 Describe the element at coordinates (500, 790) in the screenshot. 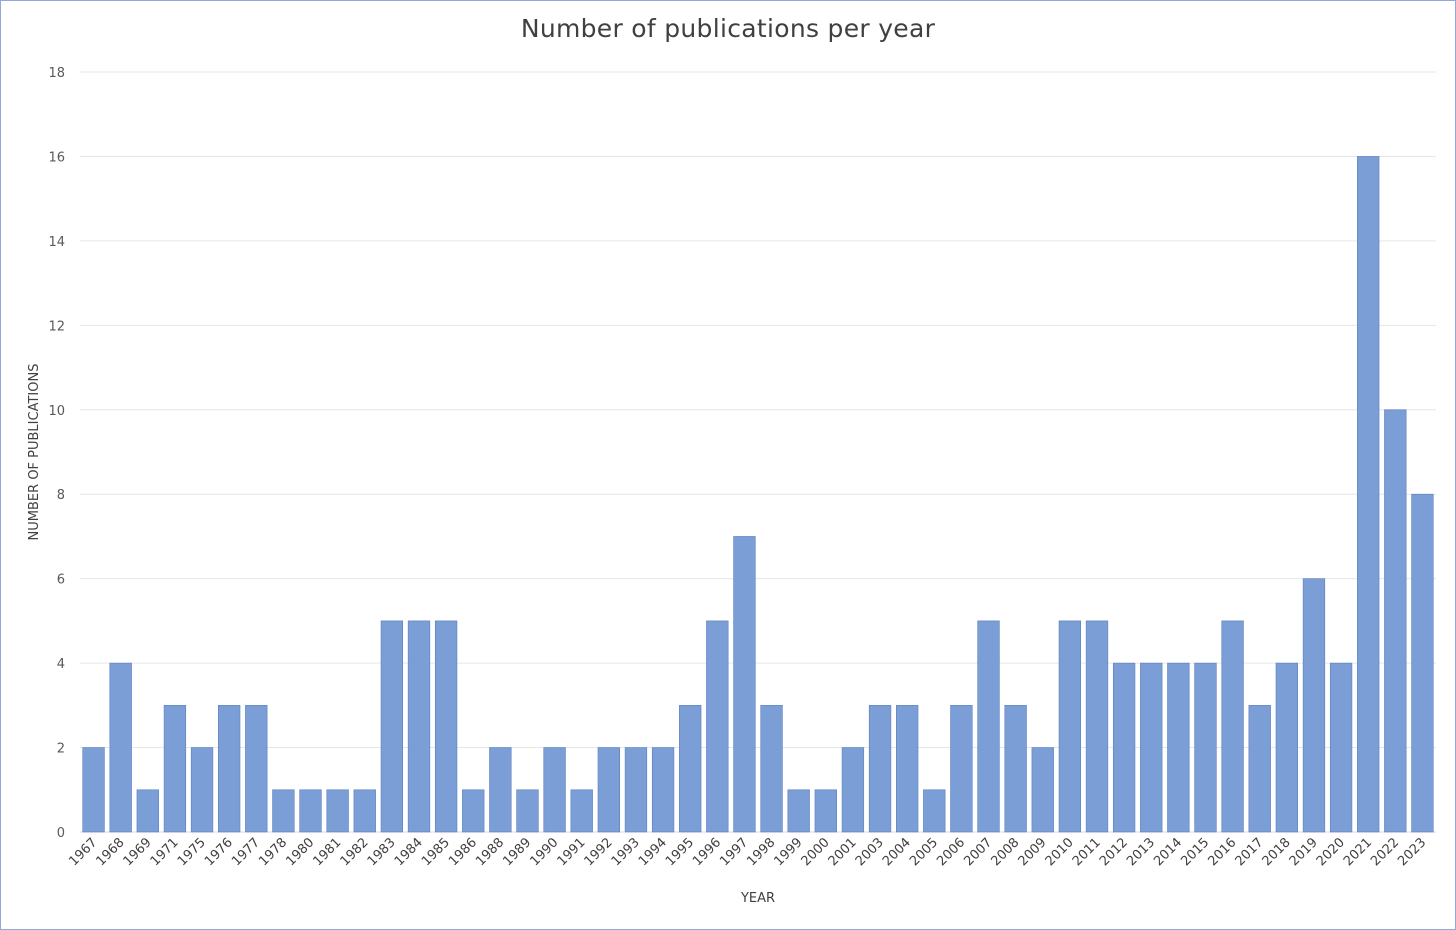

I see `bar-1988` at that location.